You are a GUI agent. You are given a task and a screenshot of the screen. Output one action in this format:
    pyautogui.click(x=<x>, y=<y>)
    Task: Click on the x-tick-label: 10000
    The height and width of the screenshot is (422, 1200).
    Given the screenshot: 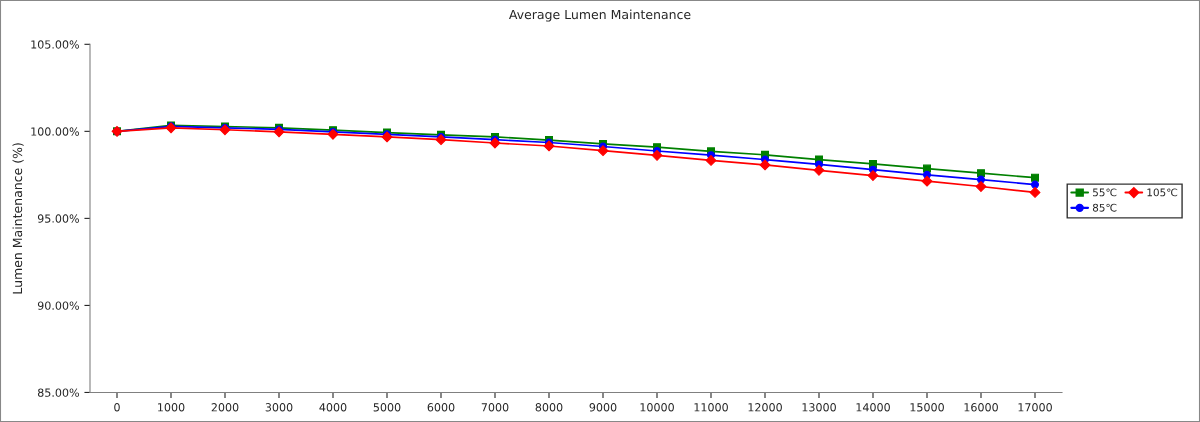 What is the action you would take?
    pyautogui.click(x=657, y=407)
    